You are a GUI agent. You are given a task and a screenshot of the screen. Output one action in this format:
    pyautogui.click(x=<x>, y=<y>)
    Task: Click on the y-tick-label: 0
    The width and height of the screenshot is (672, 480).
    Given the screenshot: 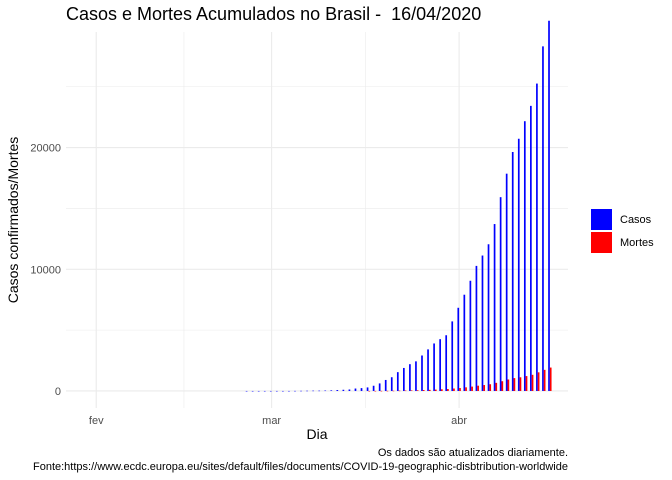 What is the action you would take?
    pyautogui.click(x=58, y=392)
    